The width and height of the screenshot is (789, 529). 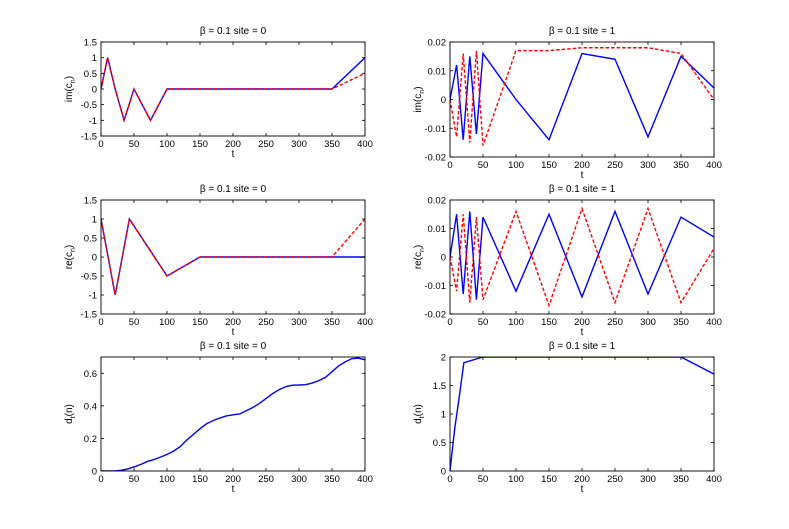 I want to click on y-tick-label: -0.5, so click(x=89, y=277).